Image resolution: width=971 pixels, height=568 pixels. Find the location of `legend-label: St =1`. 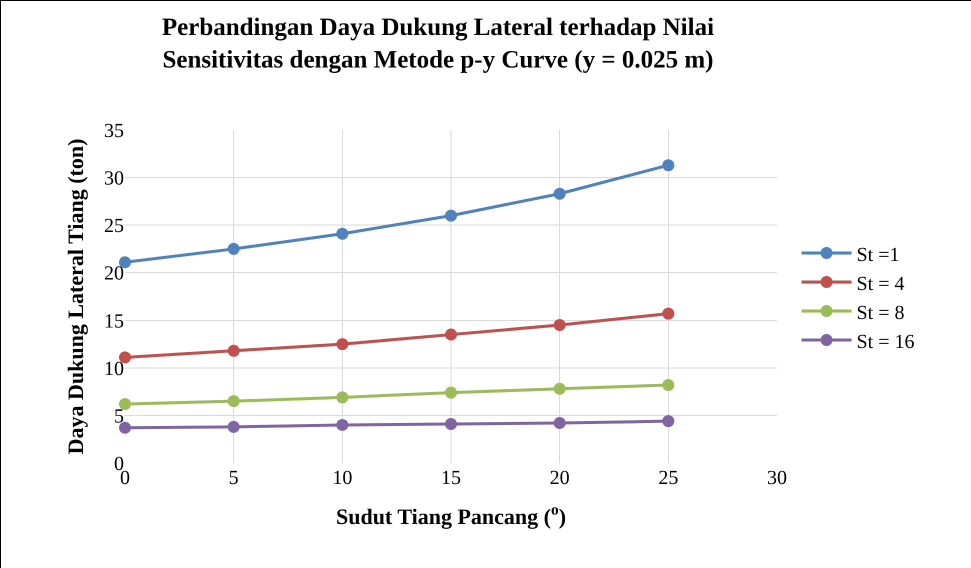

legend-label: St =1 is located at coordinates (878, 255).